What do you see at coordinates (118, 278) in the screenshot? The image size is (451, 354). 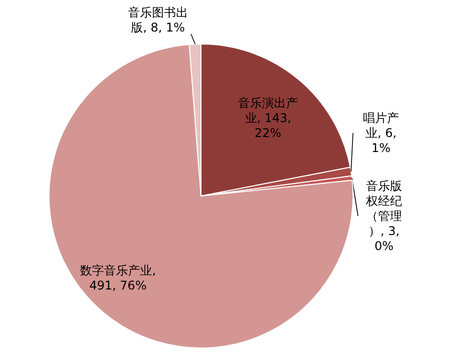 I see `slice-label: 数字音乐产业, 491, 76%` at bounding box center [118, 278].